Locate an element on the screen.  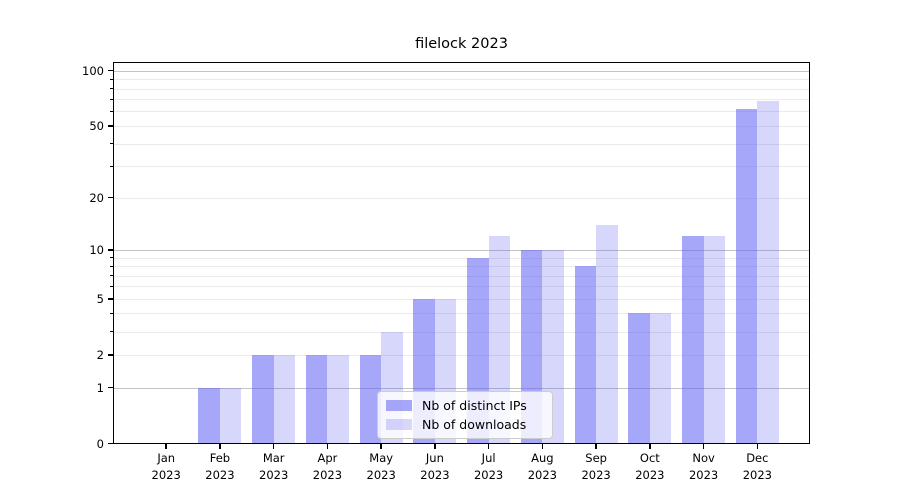
bar-distinct-ips-feb is located at coordinates (209, 415).